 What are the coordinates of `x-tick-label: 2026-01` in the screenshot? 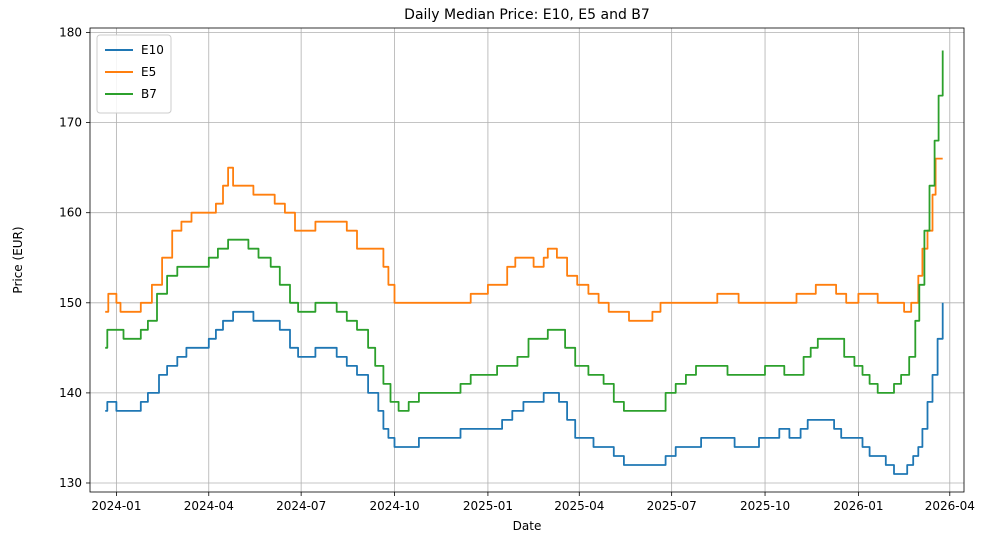 It's located at (858, 506).